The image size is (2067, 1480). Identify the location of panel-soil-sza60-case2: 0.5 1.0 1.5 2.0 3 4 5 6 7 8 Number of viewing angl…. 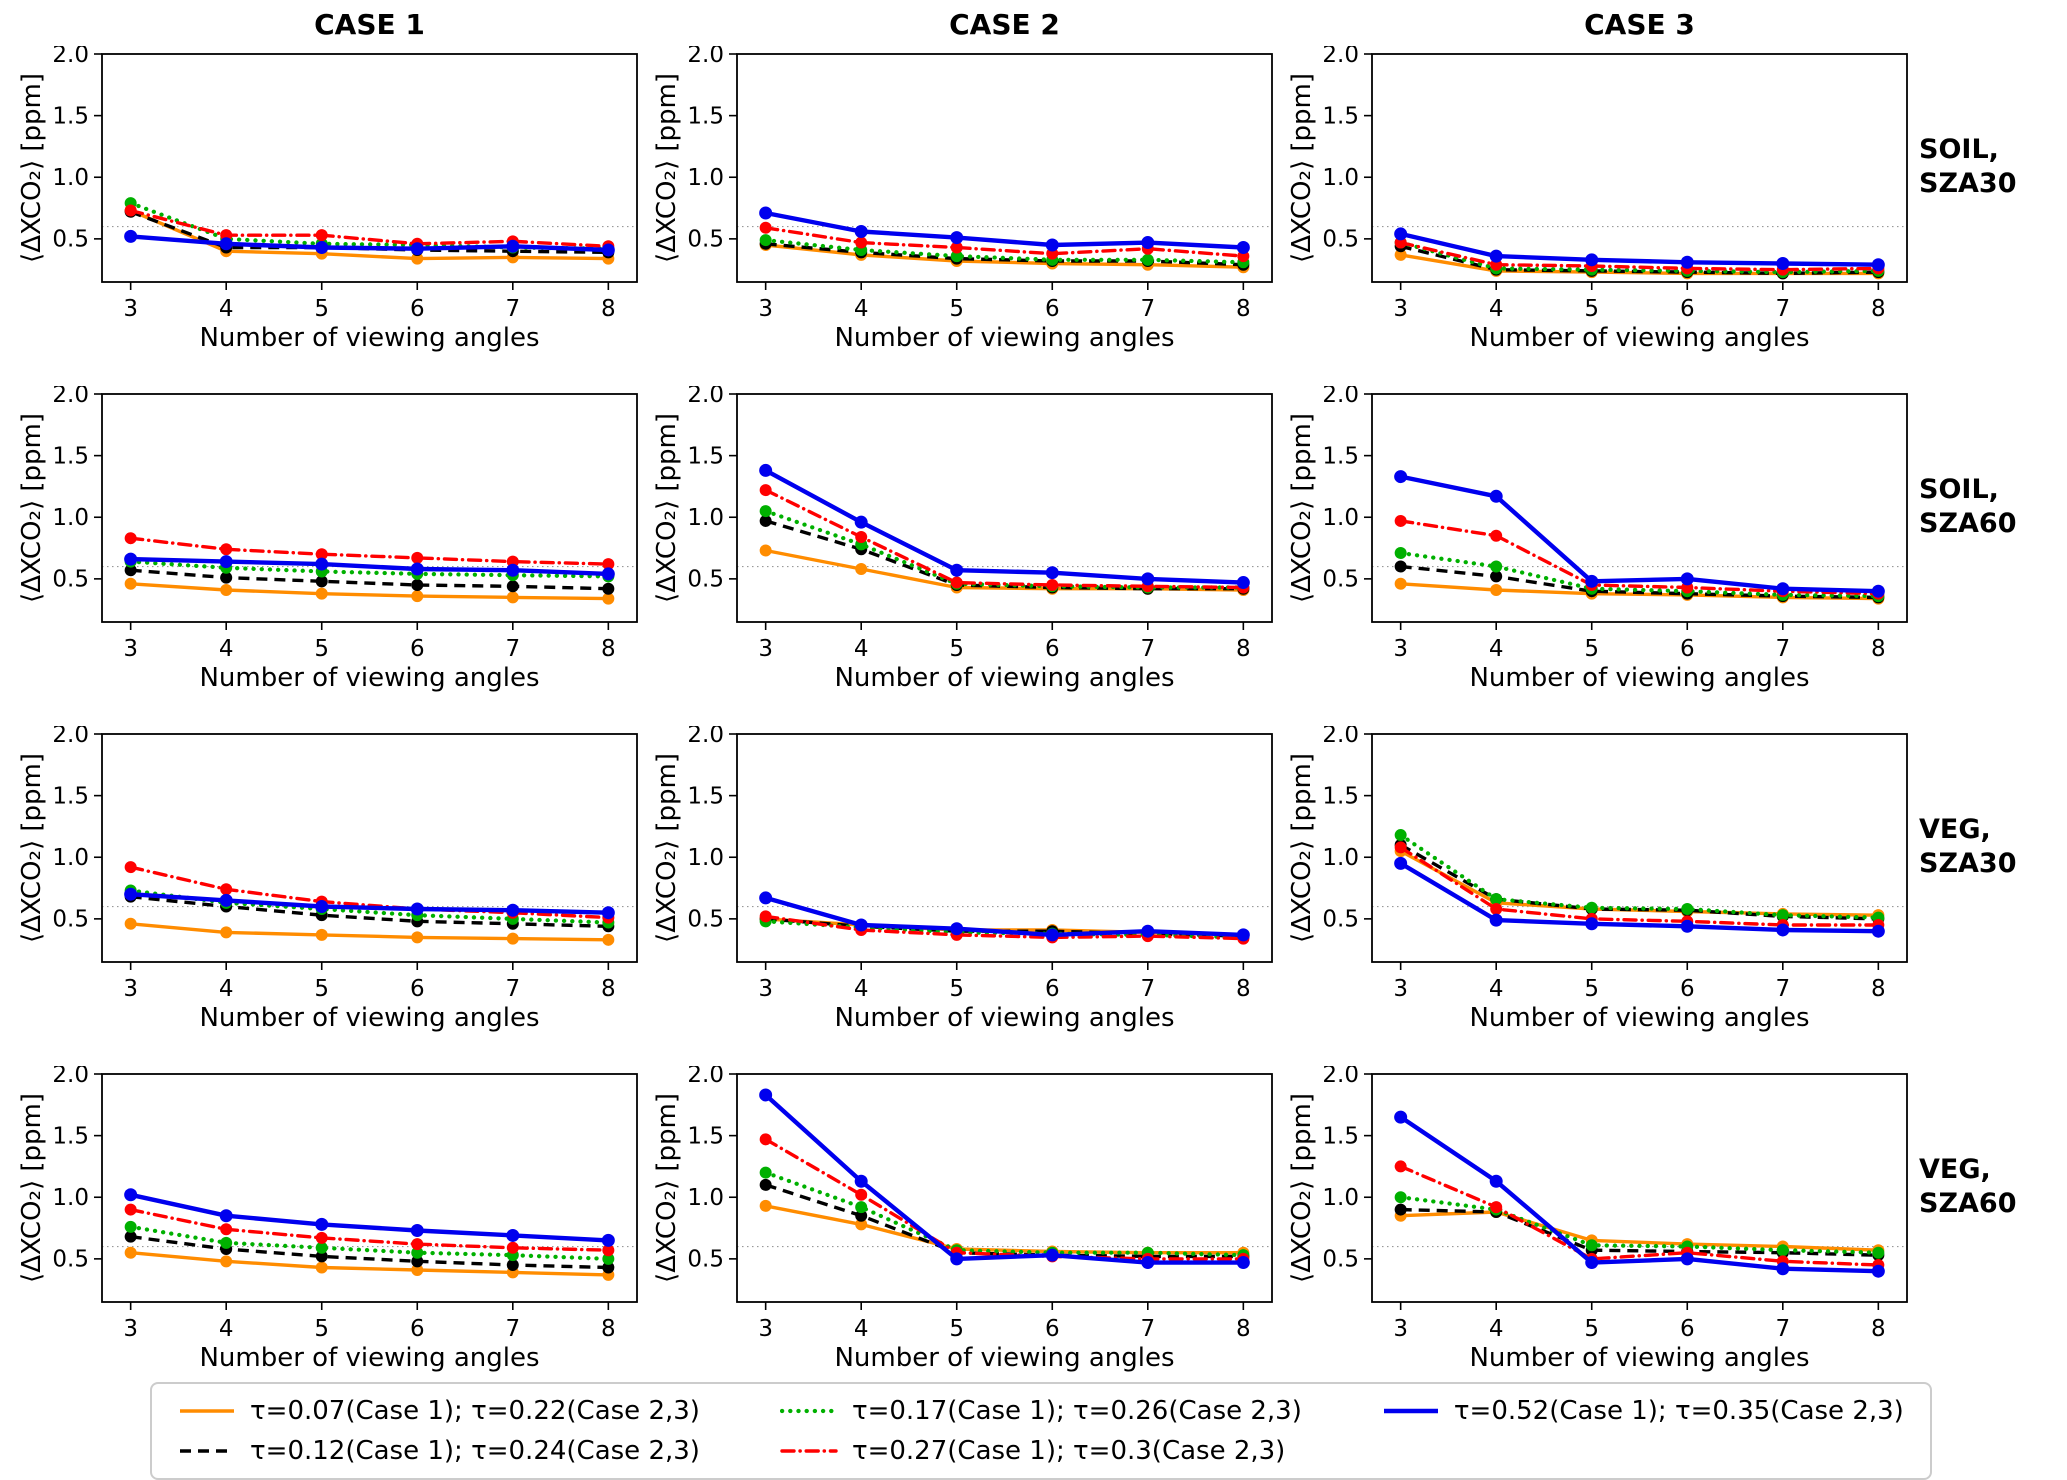
(966, 522).